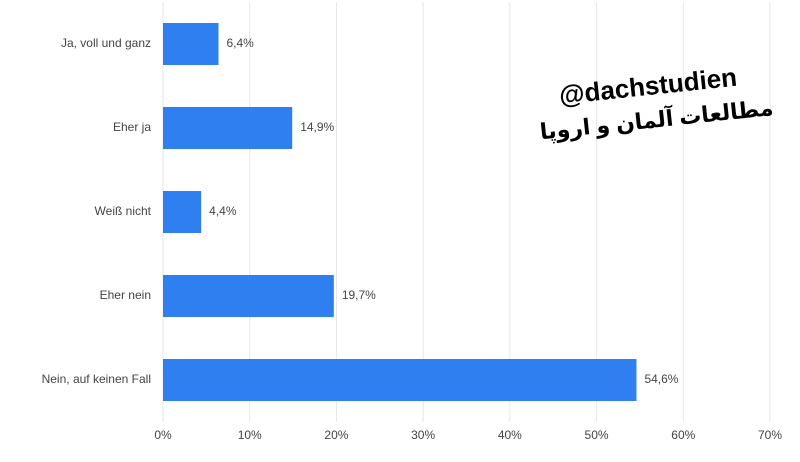 Image resolution: width=800 pixels, height=462 pixels. Describe the element at coordinates (163, 435) in the screenshot. I see `x-tick-label: 0%` at that location.